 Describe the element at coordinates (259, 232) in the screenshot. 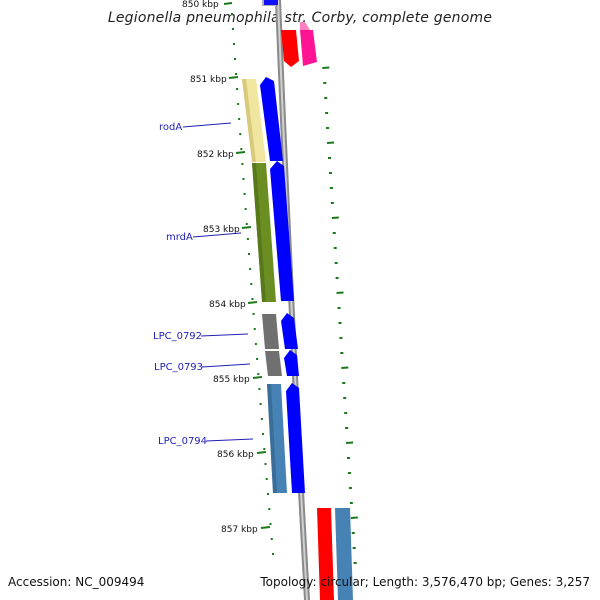

I see `gene-mrdA-shade` at that location.